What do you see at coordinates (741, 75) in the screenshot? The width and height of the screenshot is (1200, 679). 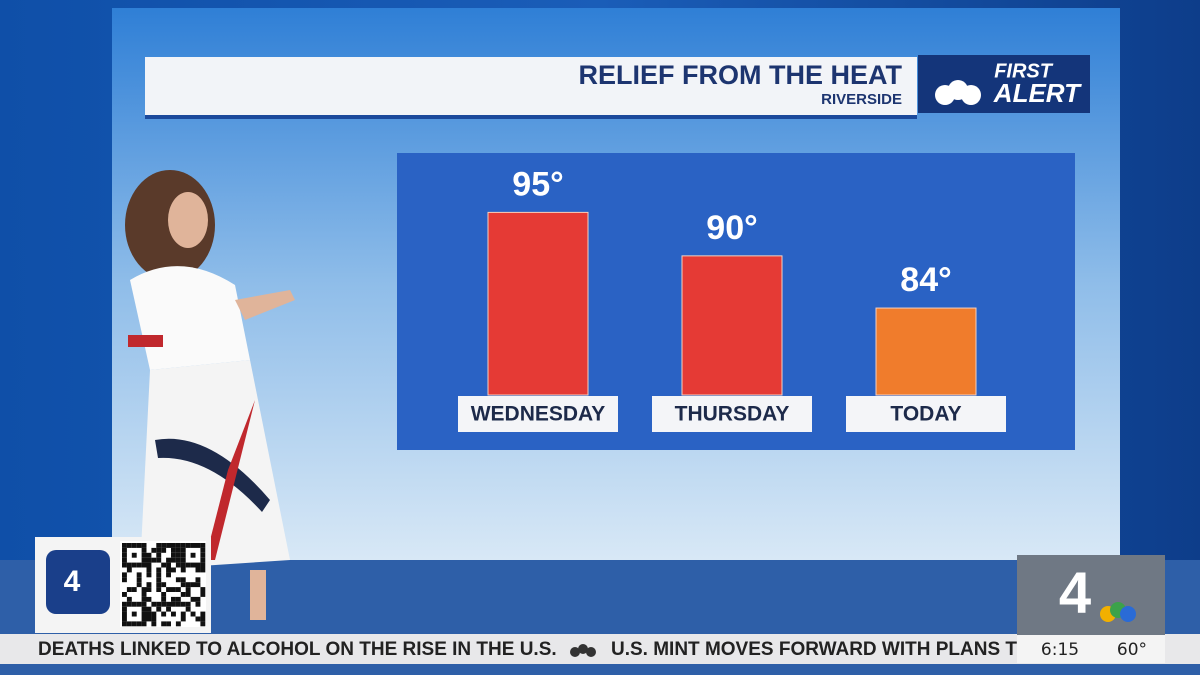 I see `title: RELIEF FROM THE HEAT` at bounding box center [741, 75].